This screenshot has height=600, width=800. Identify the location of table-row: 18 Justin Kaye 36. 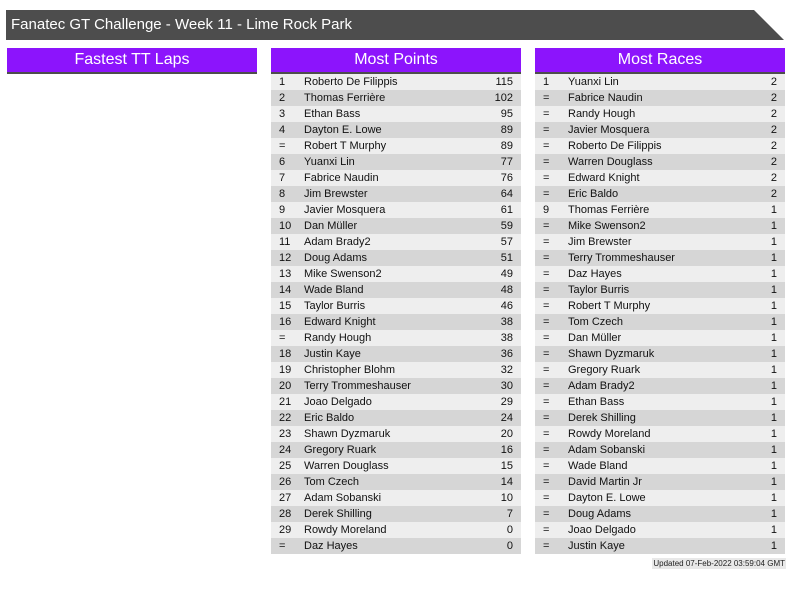
(396, 354).